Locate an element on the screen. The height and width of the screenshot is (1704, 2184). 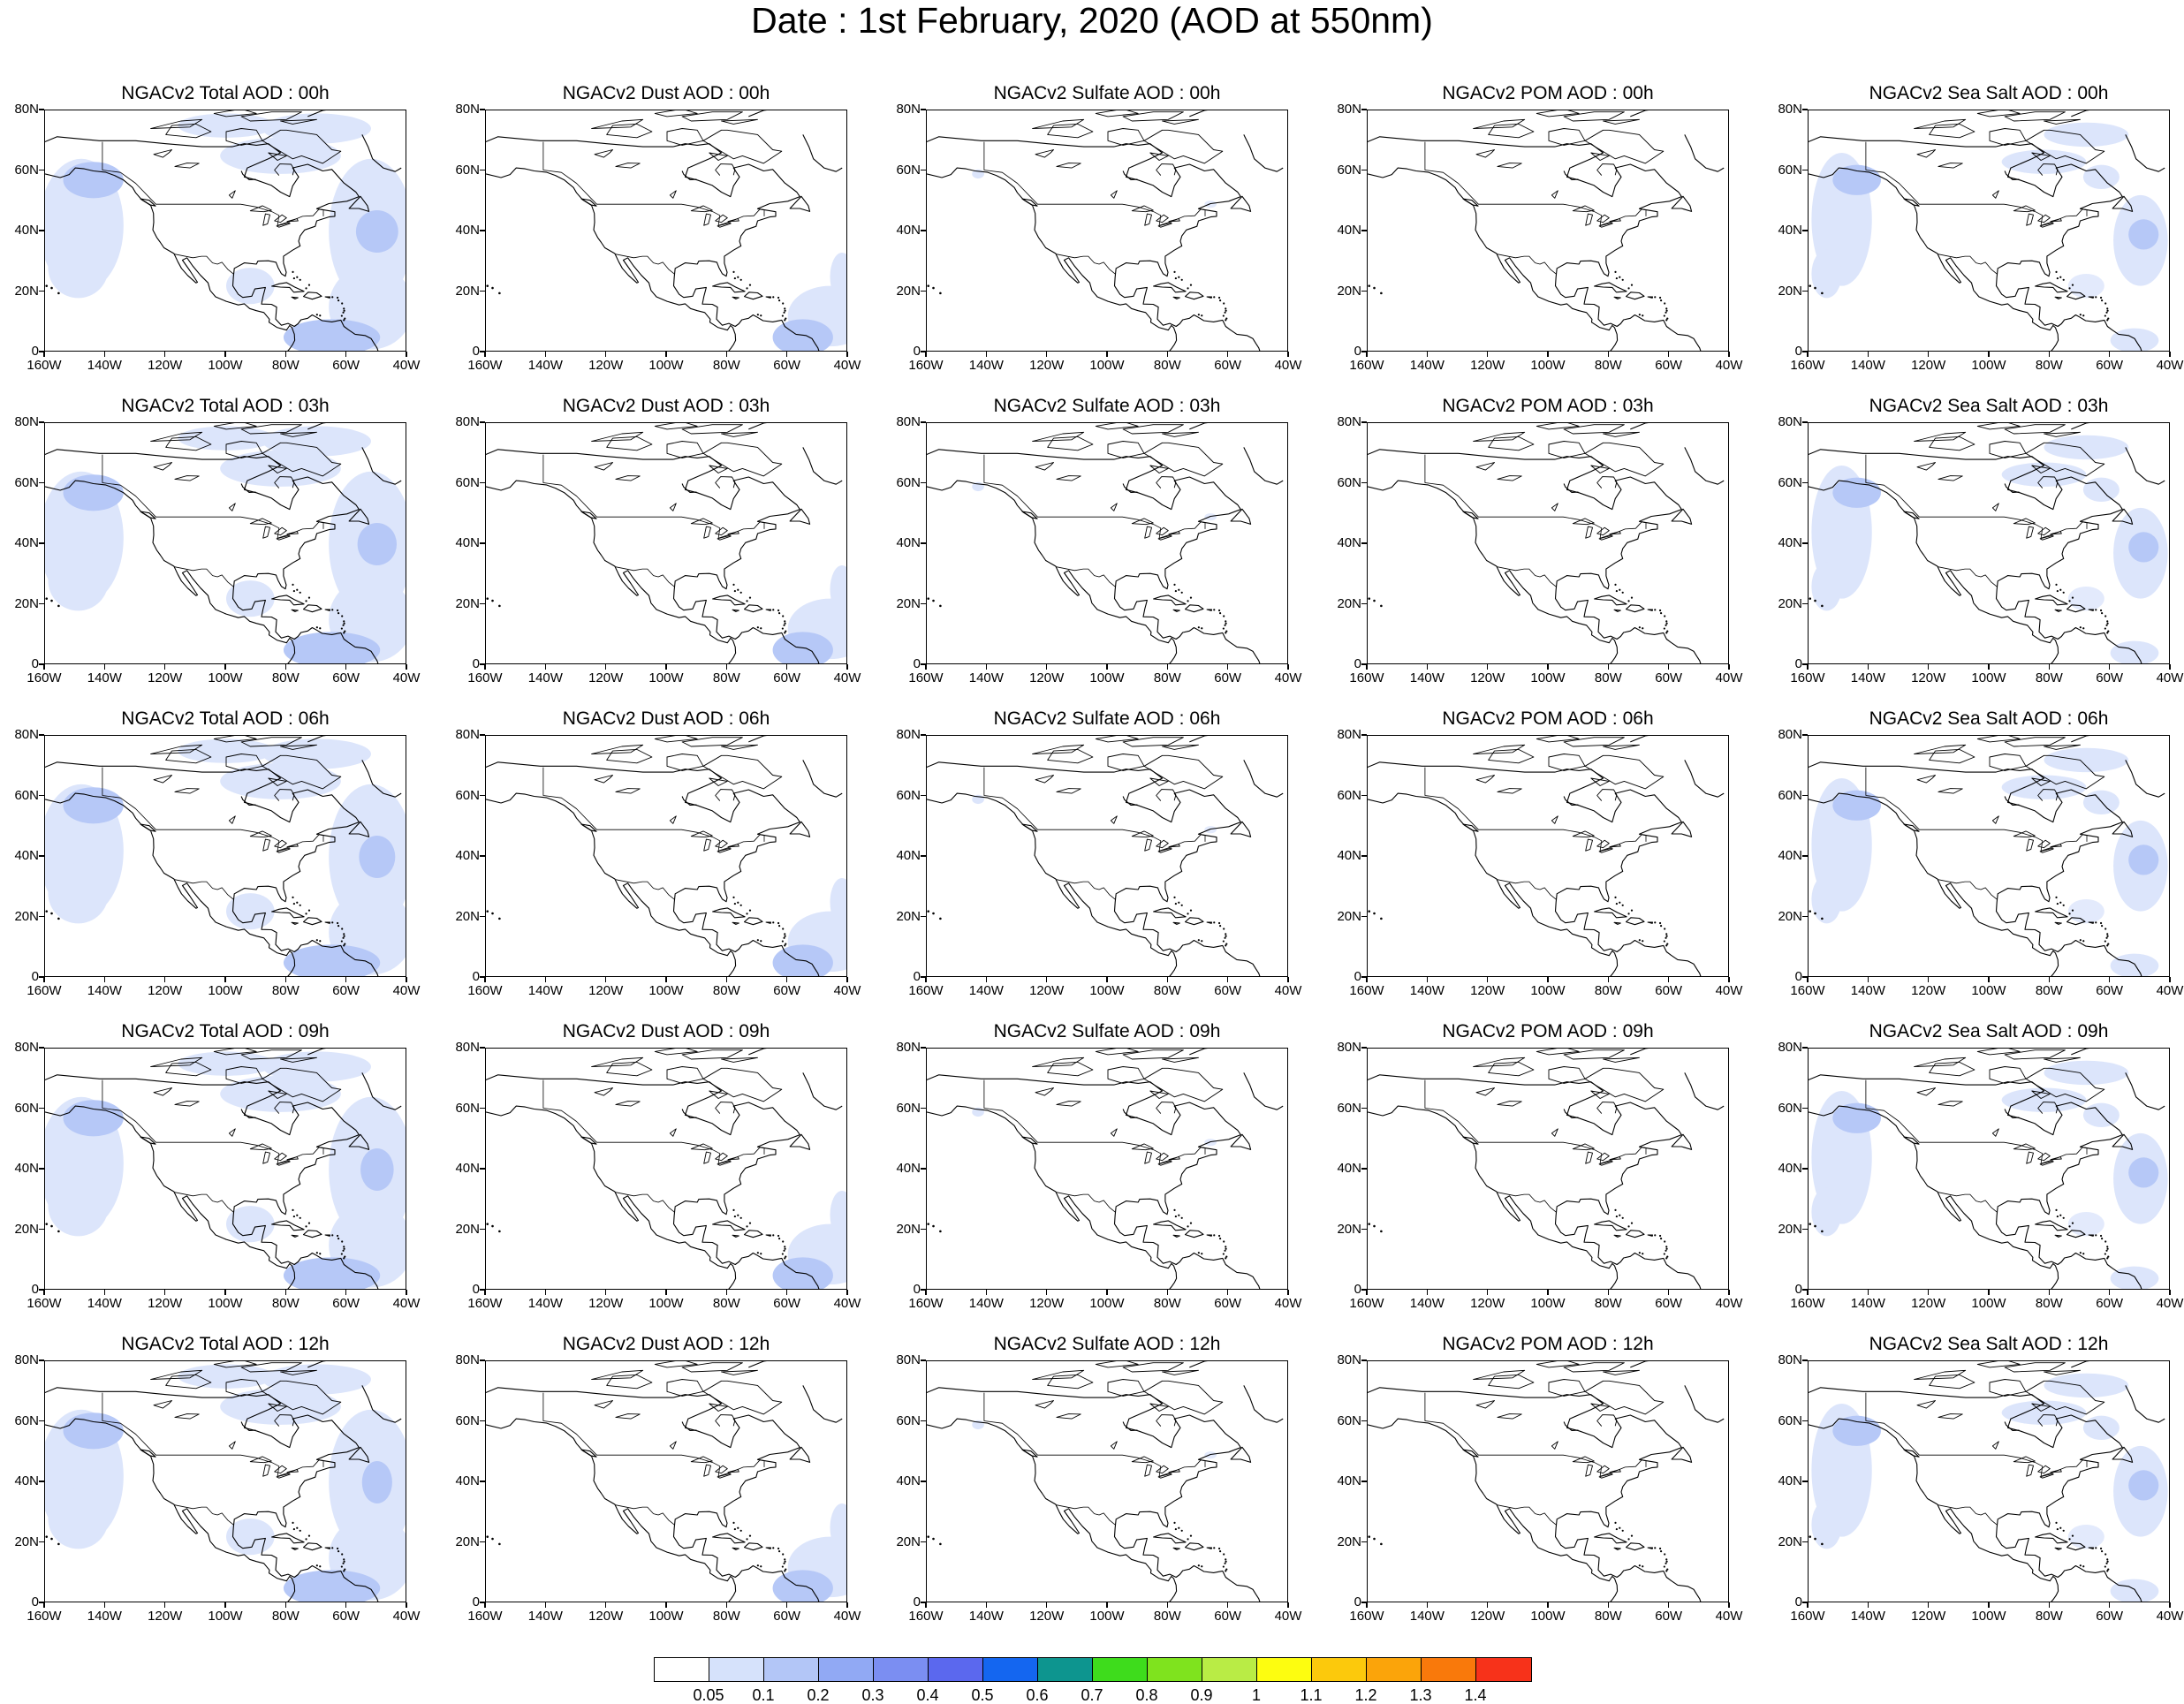
map-frame-pom is located at coordinates (1548, 231).